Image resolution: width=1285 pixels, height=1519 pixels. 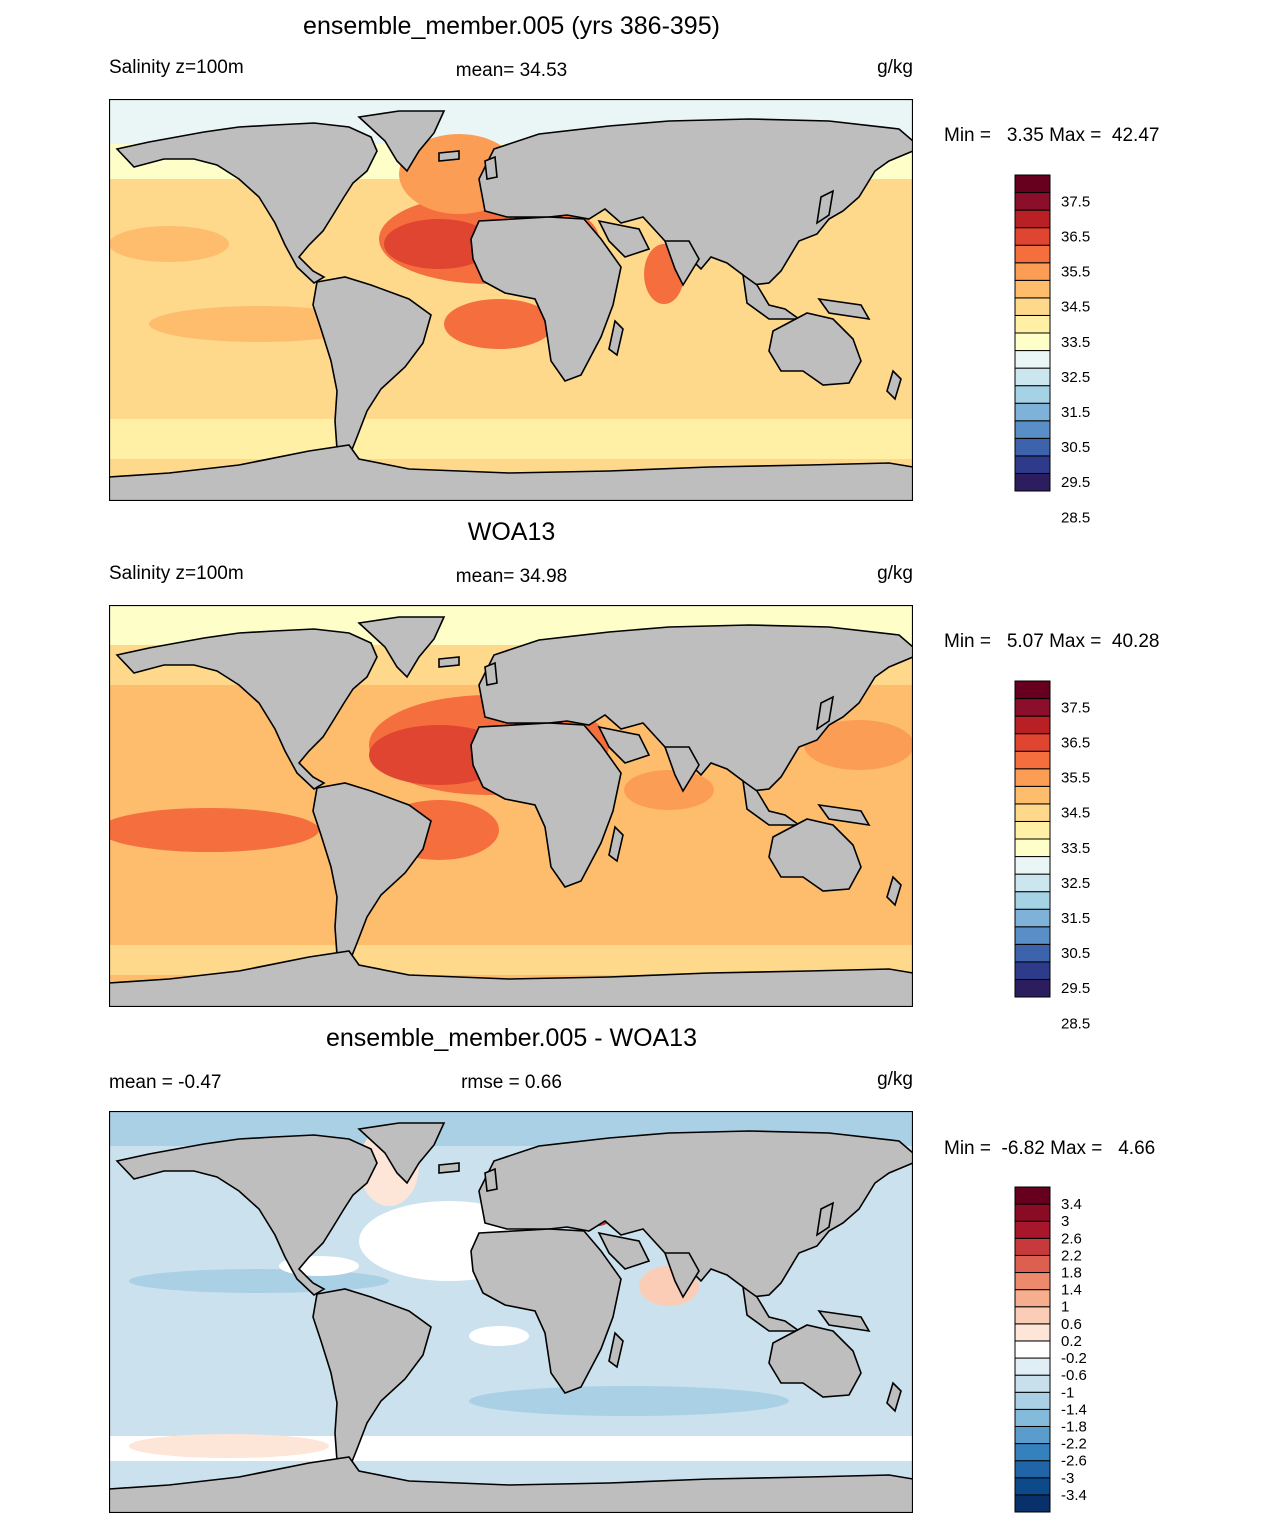 I want to click on colorbar-tick-label: 3.4, so click(x=1071, y=1204).